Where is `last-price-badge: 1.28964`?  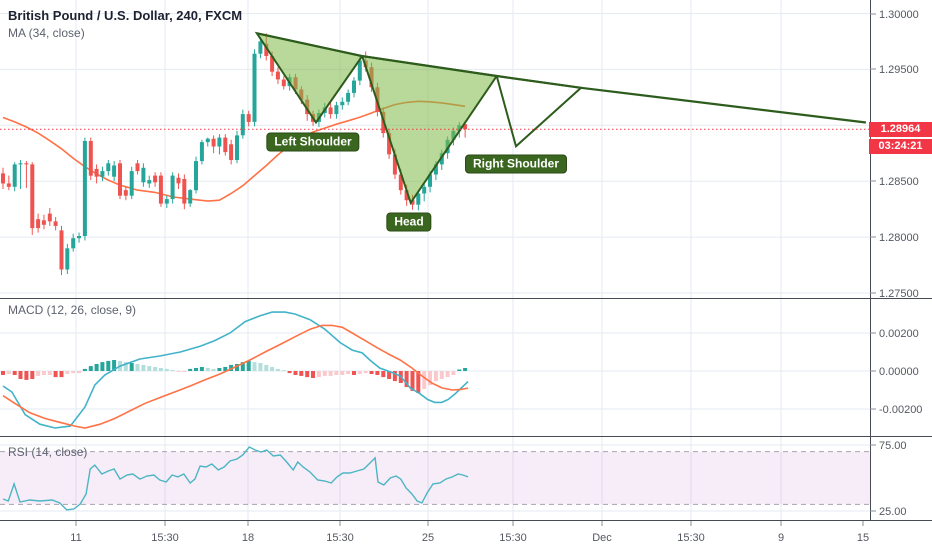
last-price-badge: 1.28964 is located at coordinates (900, 129).